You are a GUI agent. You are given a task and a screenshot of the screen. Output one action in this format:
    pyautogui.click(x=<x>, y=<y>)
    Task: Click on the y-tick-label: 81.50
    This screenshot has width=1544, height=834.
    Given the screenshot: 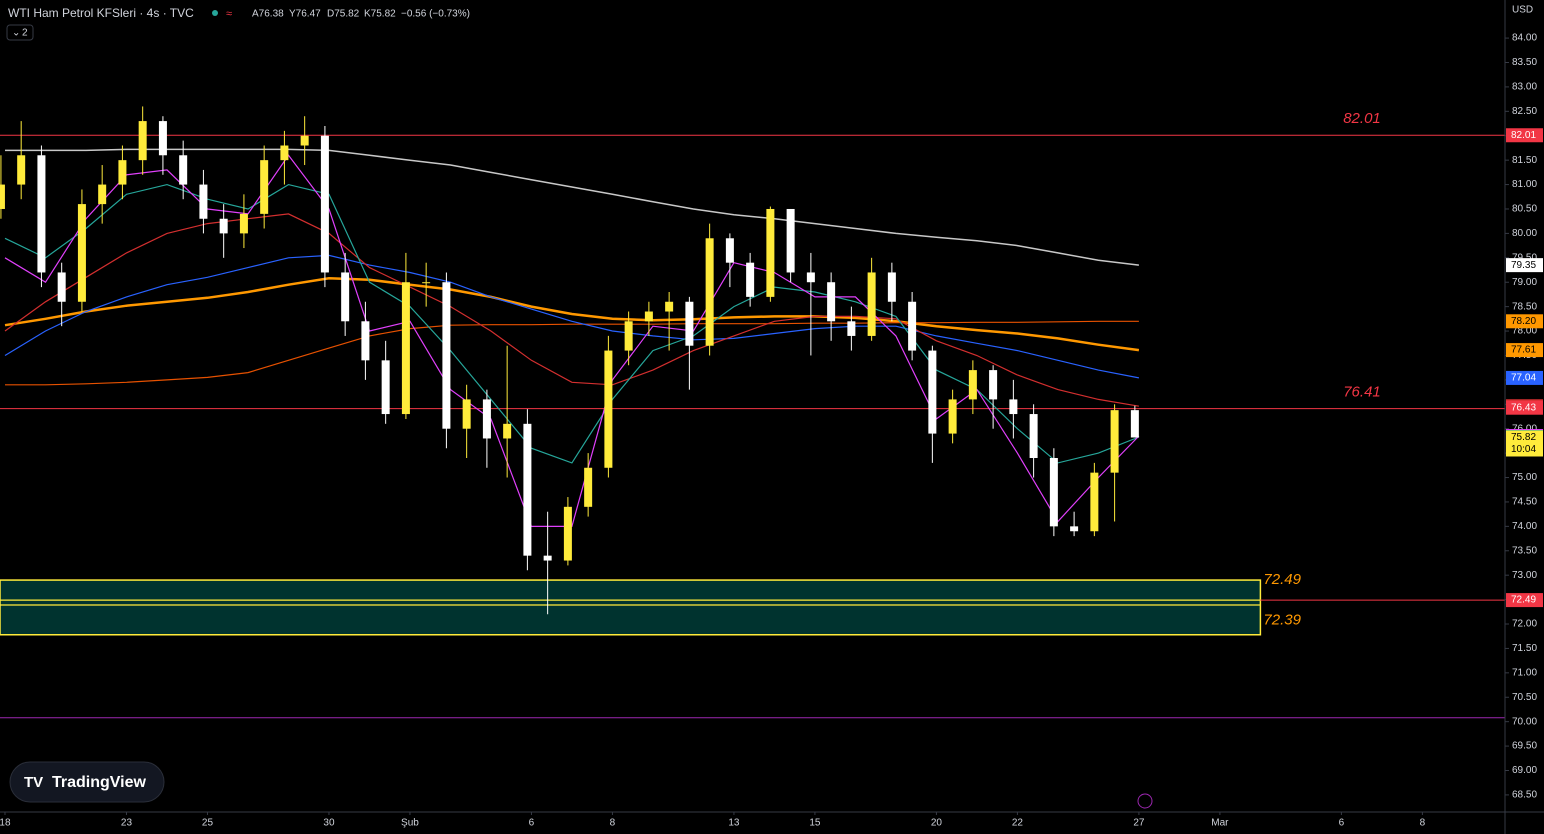 What is the action you would take?
    pyautogui.click(x=1524, y=160)
    